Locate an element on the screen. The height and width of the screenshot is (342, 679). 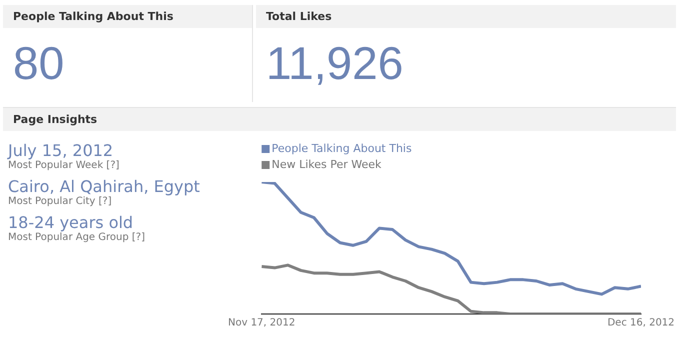
text: Total Likes is located at coordinates (466, 16).